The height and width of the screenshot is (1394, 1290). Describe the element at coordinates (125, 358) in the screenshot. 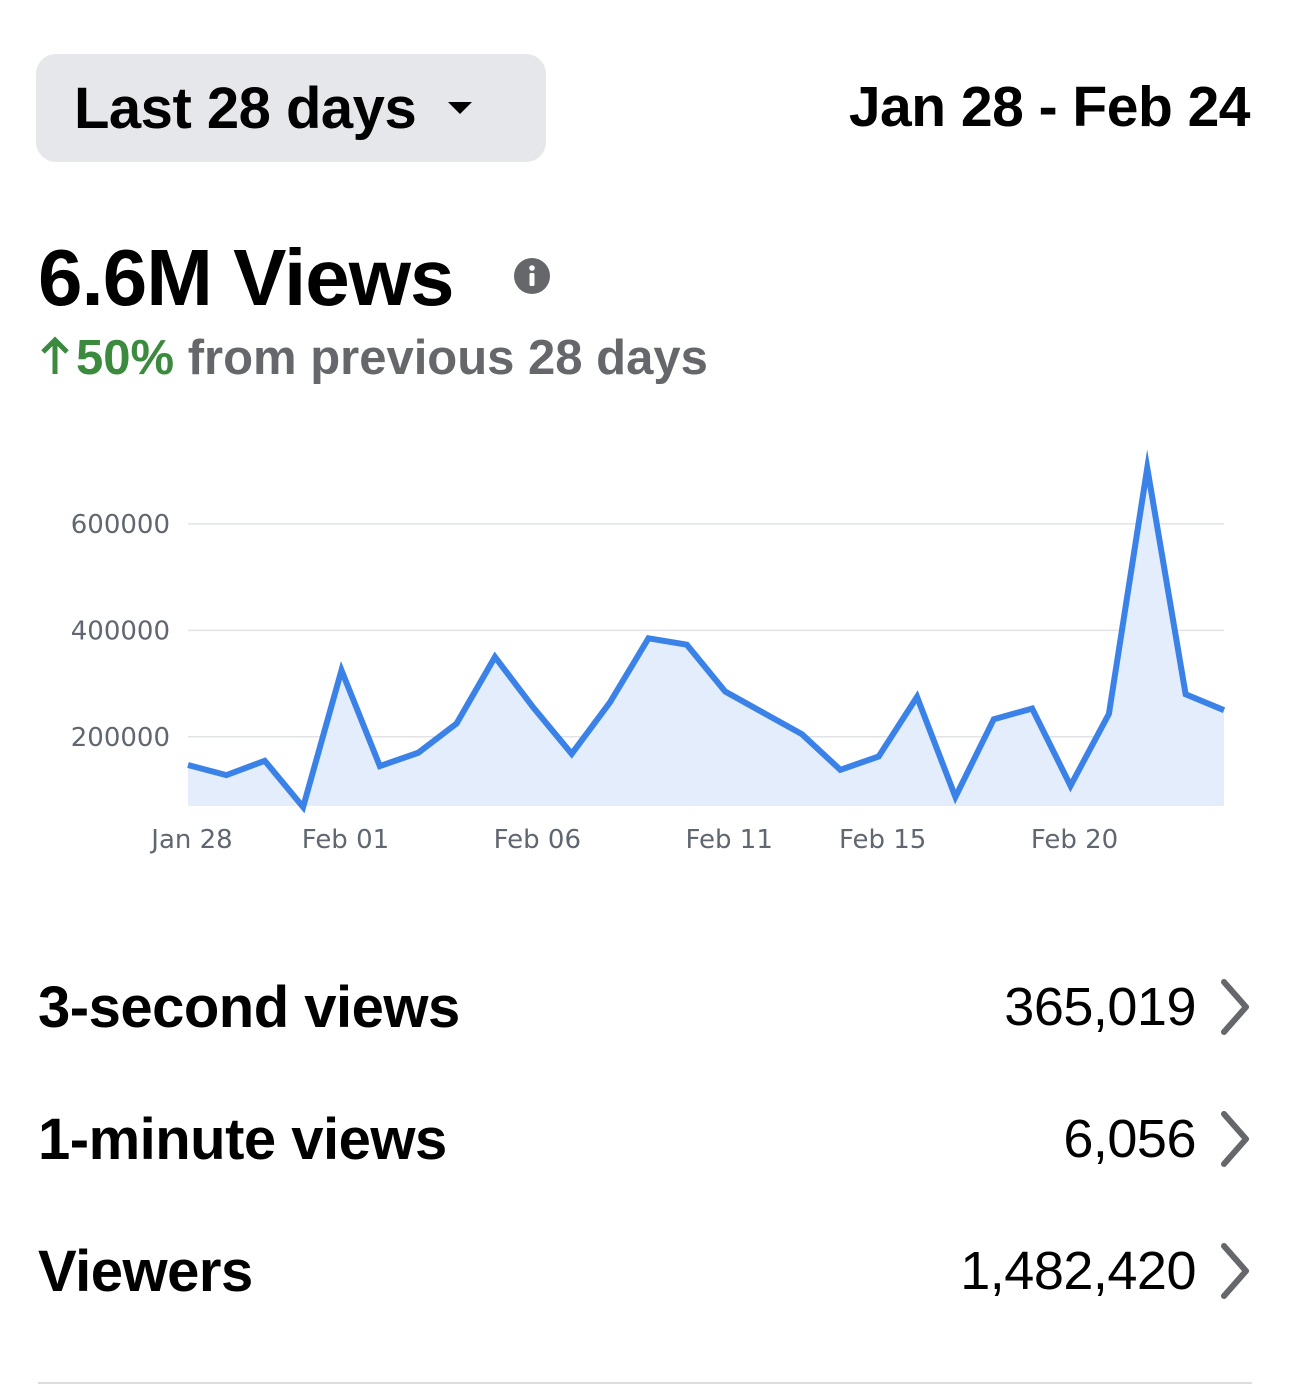

I see `views-change-percent: 50%` at that location.